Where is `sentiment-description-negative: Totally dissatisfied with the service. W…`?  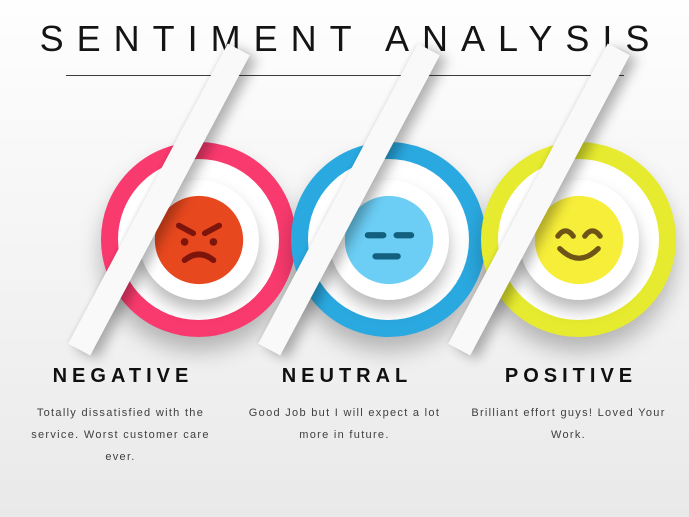
sentiment-description-negative: Totally dissatisfied with the service. W… is located at coordinates (120, 435).